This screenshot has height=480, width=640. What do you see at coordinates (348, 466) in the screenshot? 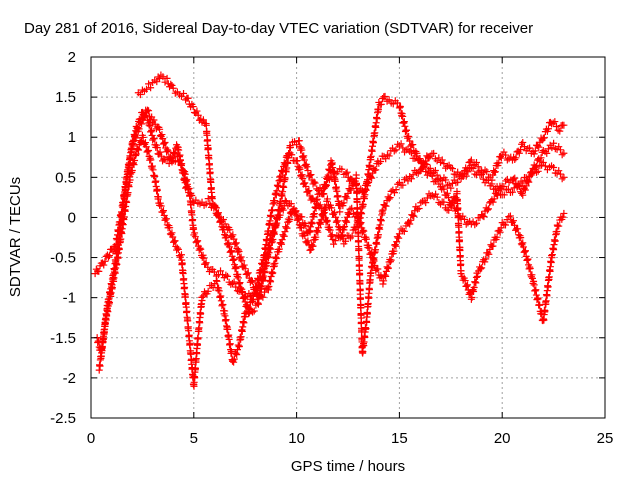
I see `x-axis-label: GPS time / hours` at bounding box center [348, 466].